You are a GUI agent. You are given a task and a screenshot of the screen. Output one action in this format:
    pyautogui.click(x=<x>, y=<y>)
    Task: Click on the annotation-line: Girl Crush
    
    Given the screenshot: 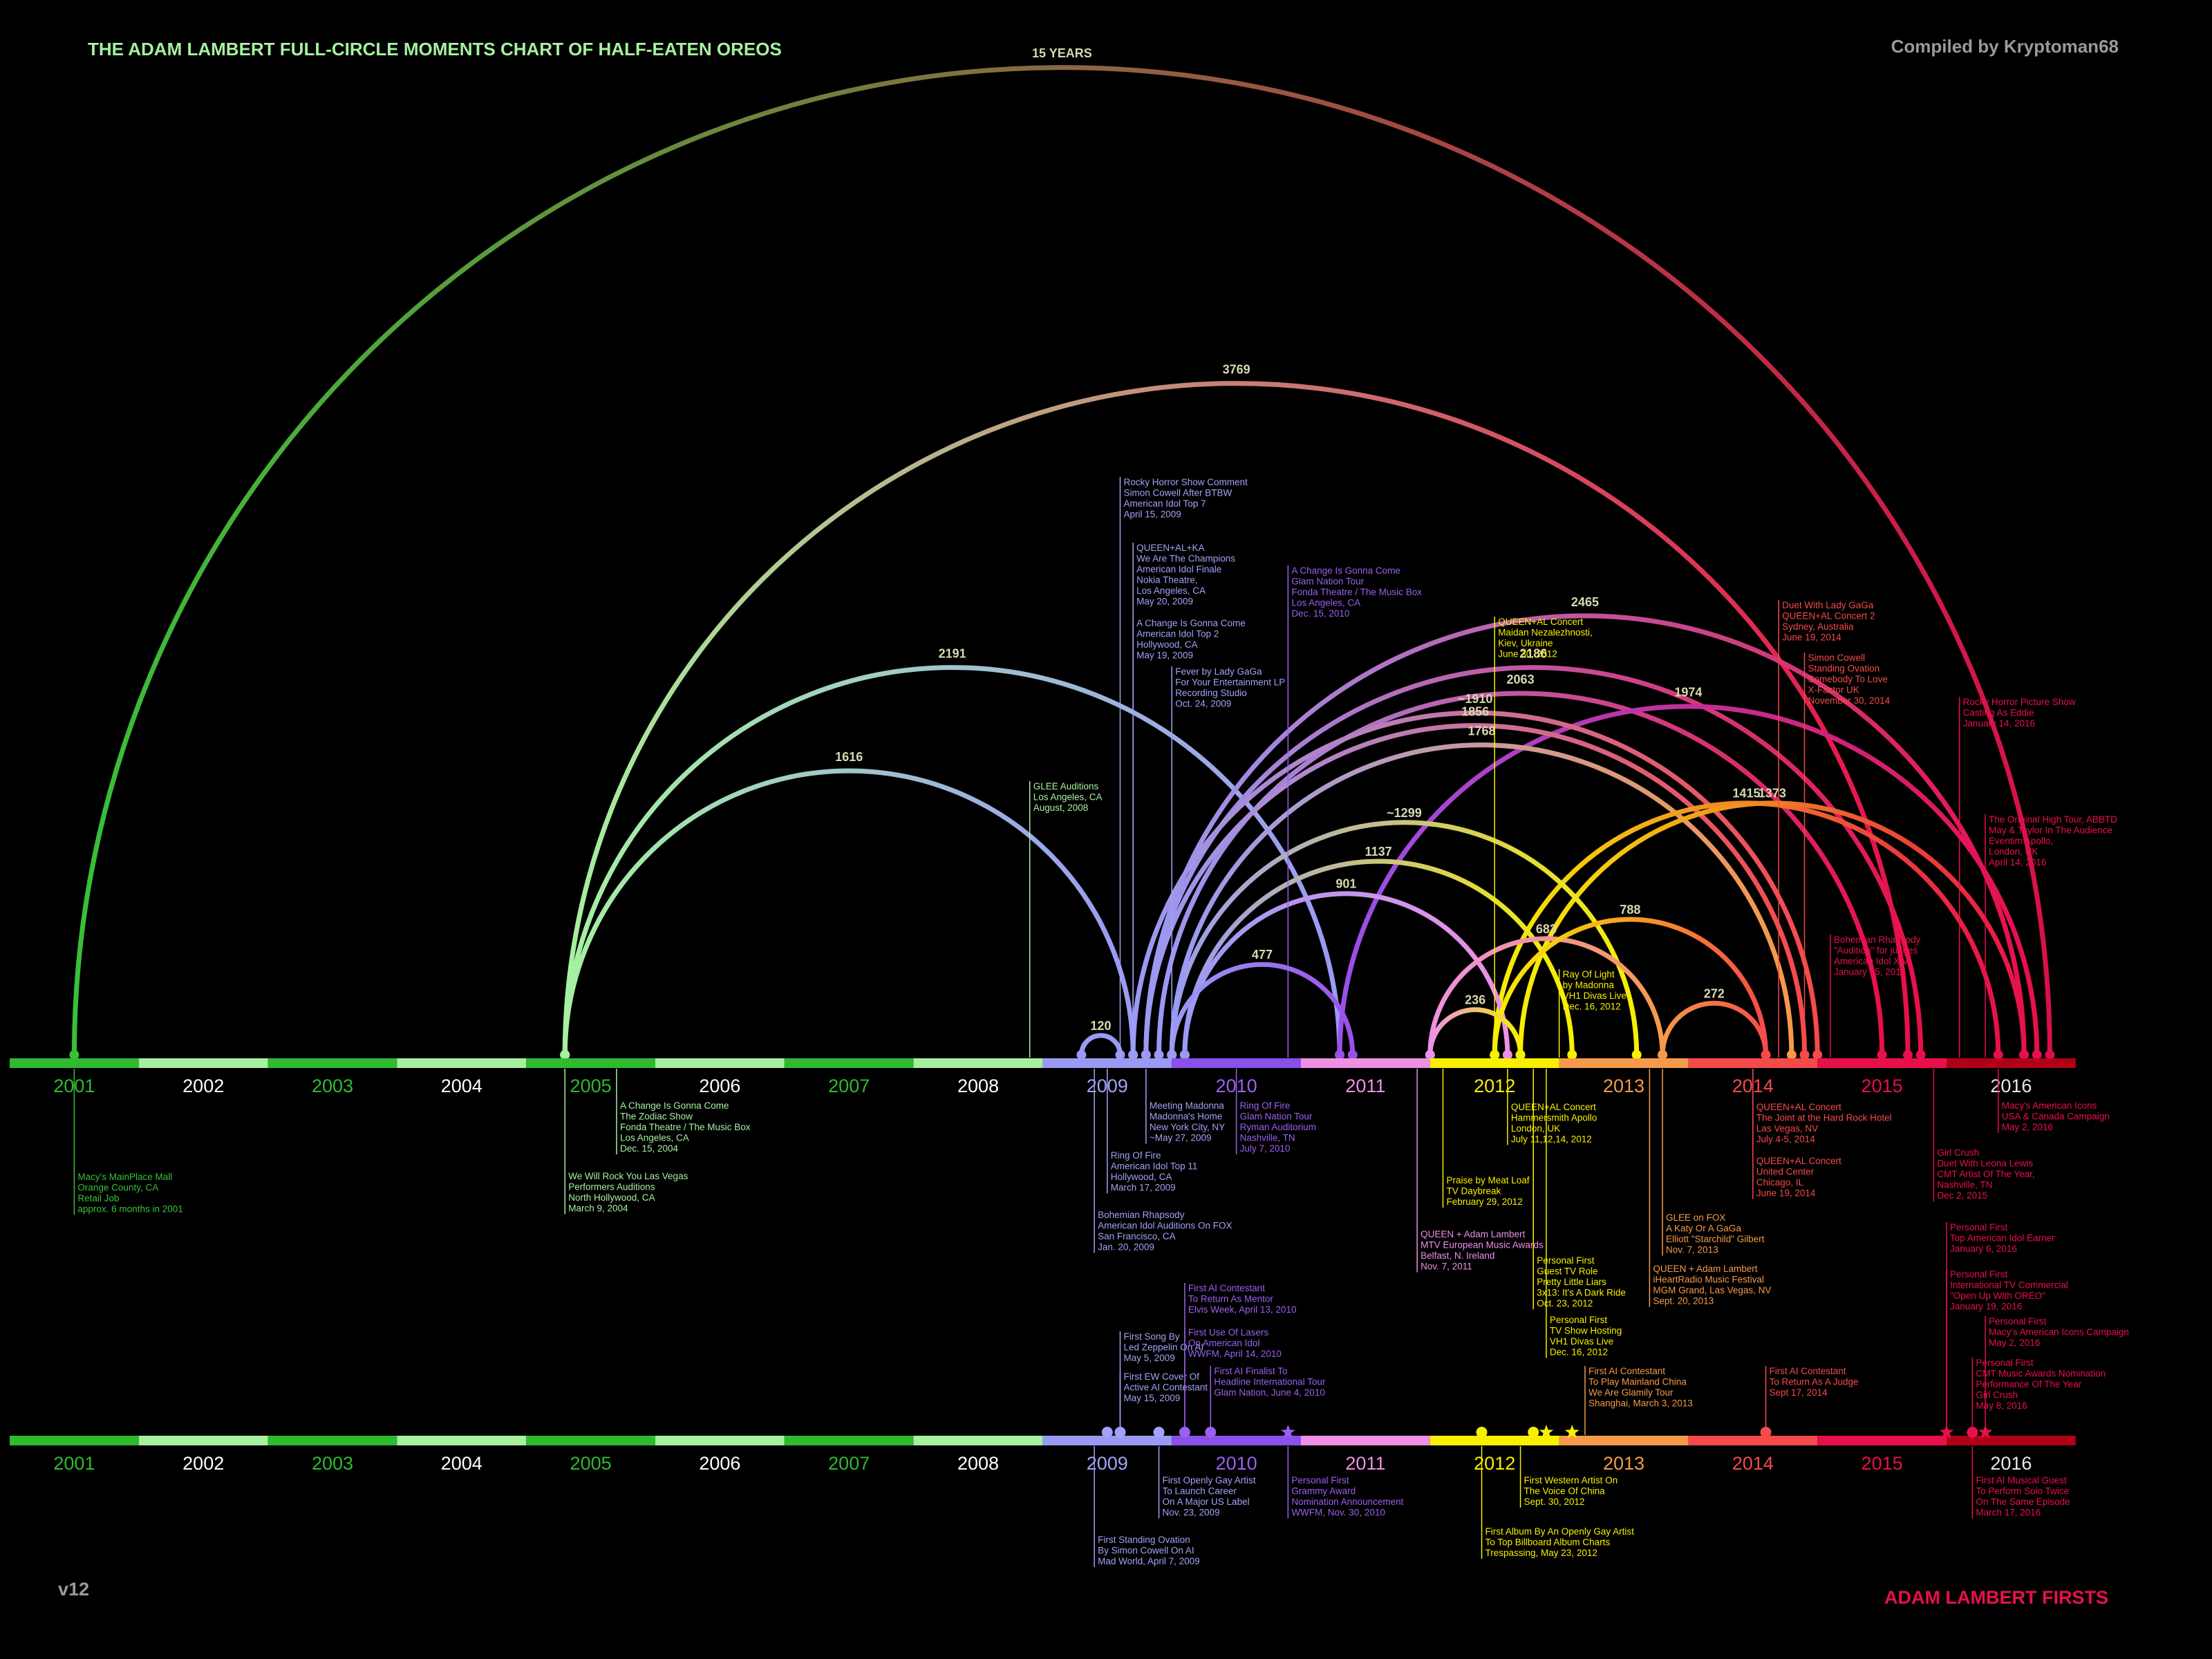 What is the action you would take?
    pyautogui.click(x=1997, y=1395)
    